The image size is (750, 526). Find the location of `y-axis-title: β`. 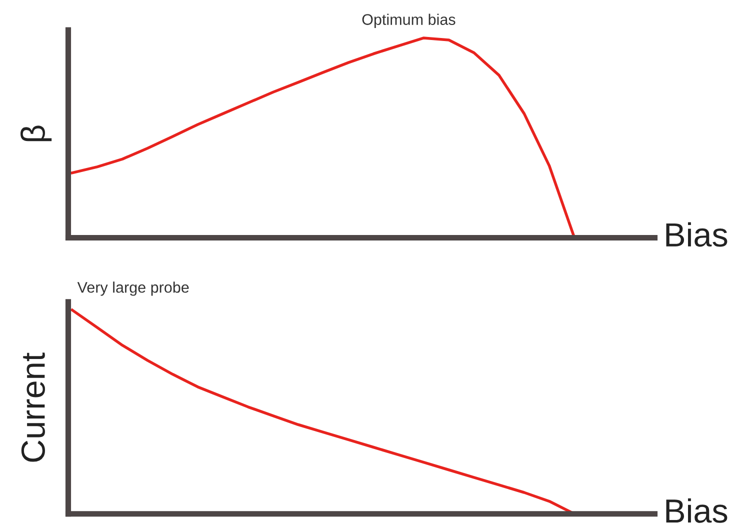

y-axis-title: β is located at coordinates (36, 134).